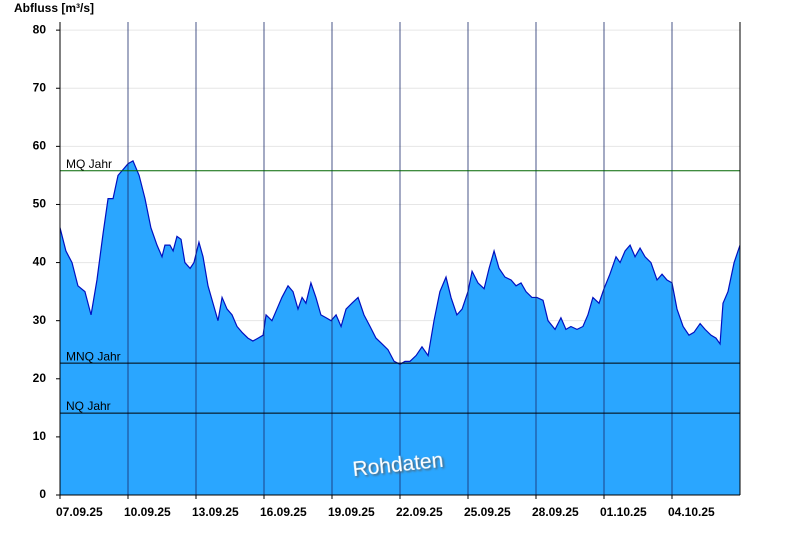 This screenshot has width=800, height=550. What do you see at coordinates (88, 406) in the screenshot?
I see `reference-label: NQ Jahr` at bounding box center [88, 406].